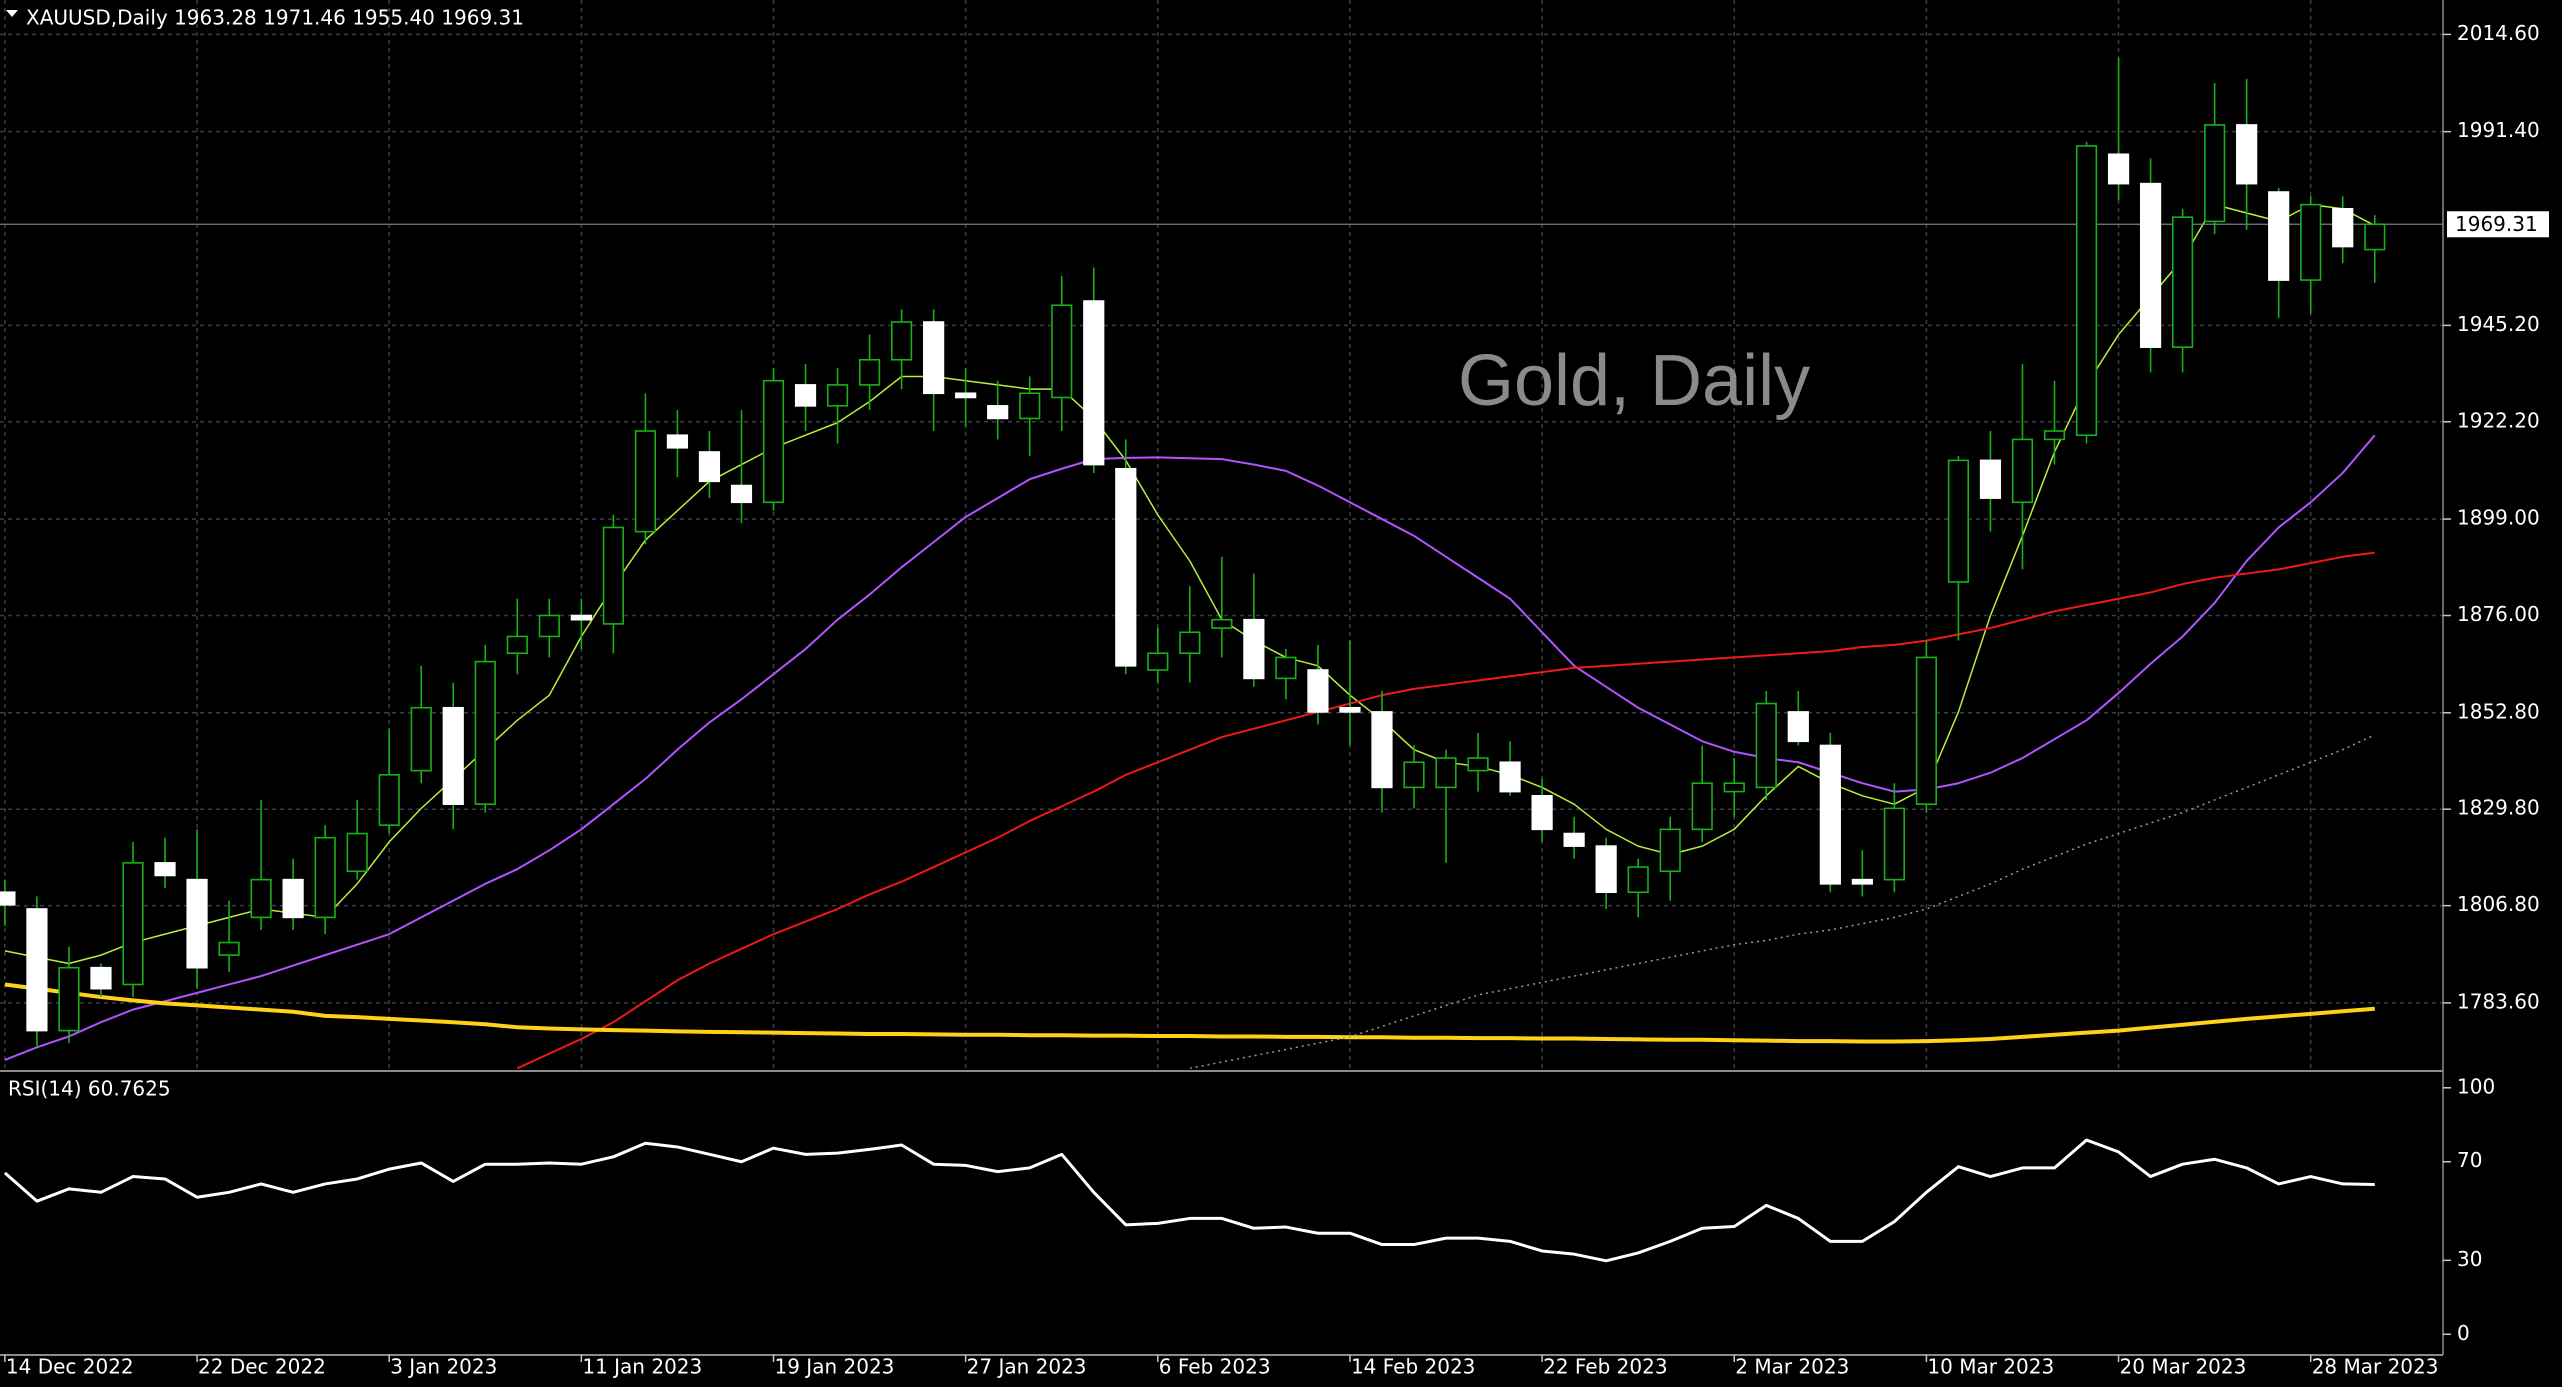 The width and height of the screenshot is (2562, 1387). What do you see at coordinates (2498, 904) in the screenshot?
I see `y-tick-label: 1806.80` at bounding box center [2498, 904].